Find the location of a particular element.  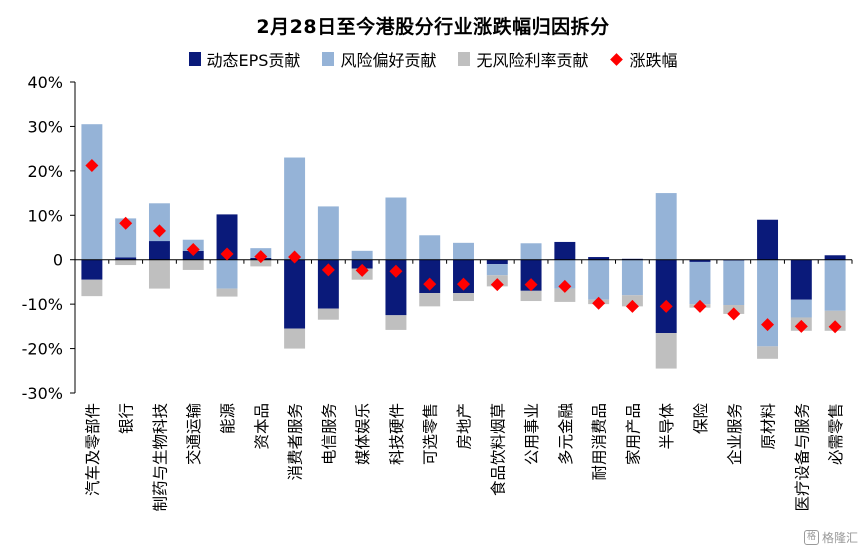

y-tick-label: -20% is located at coordinates (42, 349).